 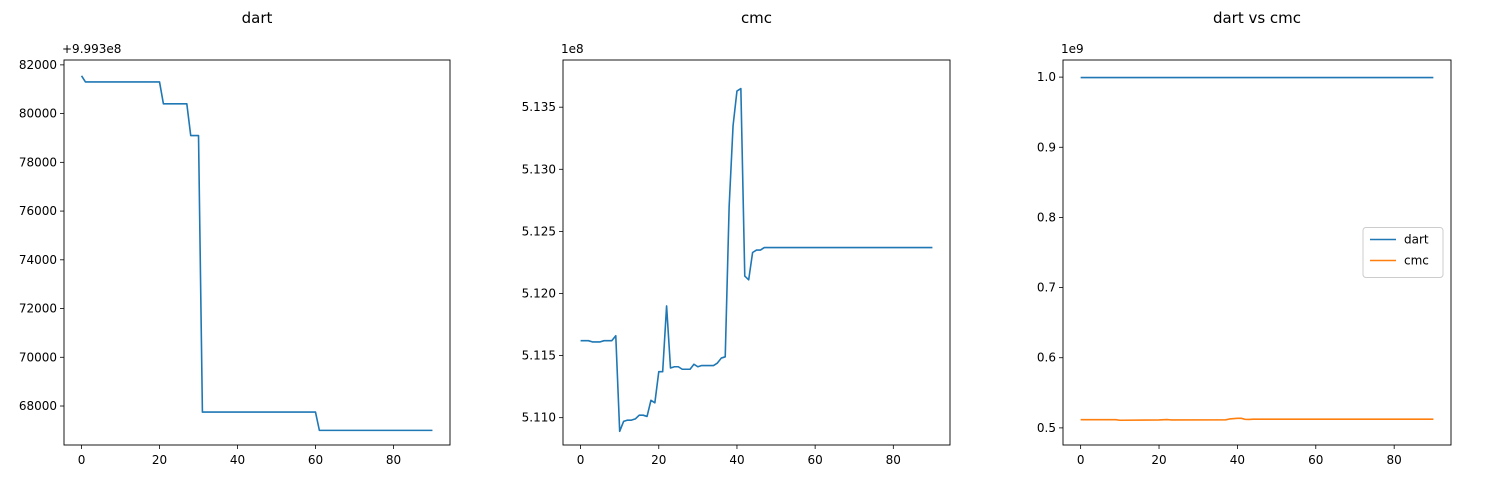 I want to click on axis-offset-label: 1e9, so click(x=1072, y=49).